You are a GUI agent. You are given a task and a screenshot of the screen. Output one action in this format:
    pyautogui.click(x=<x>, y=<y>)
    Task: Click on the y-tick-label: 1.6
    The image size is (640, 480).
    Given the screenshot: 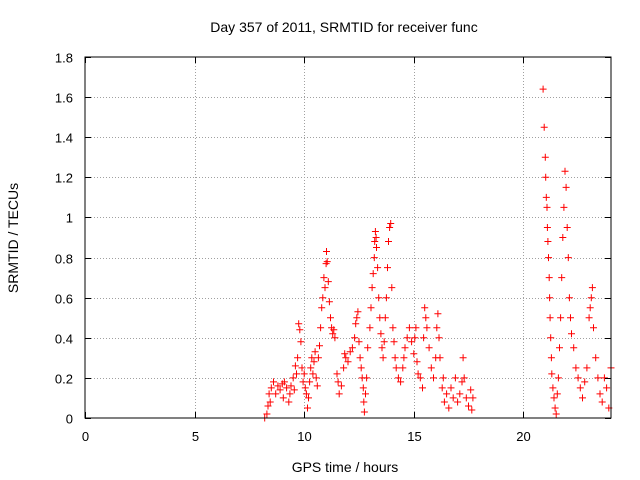 What is the action you would take?
    pyautogui.click(x=64, y=98)
    